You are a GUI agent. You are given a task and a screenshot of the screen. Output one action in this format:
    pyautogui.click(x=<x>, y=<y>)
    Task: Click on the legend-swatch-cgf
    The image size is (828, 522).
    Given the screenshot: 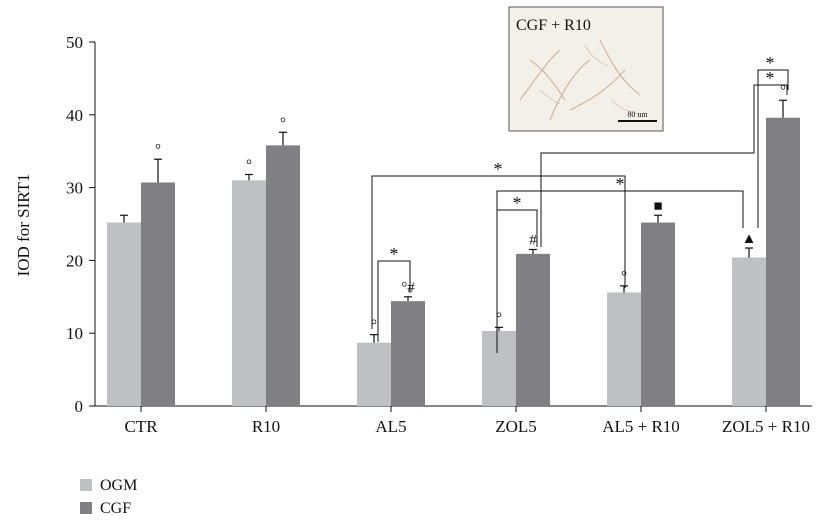 What is the action you would take?
    pyautogui.click(x=86, y=508)
    